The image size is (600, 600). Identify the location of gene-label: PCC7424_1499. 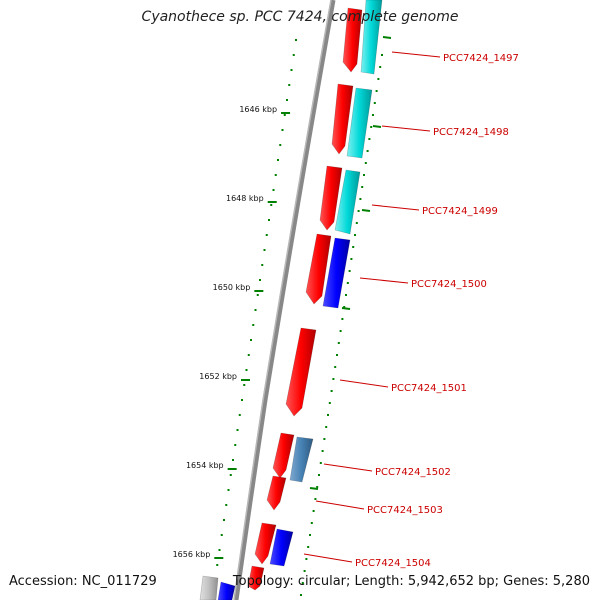
(460, 211).